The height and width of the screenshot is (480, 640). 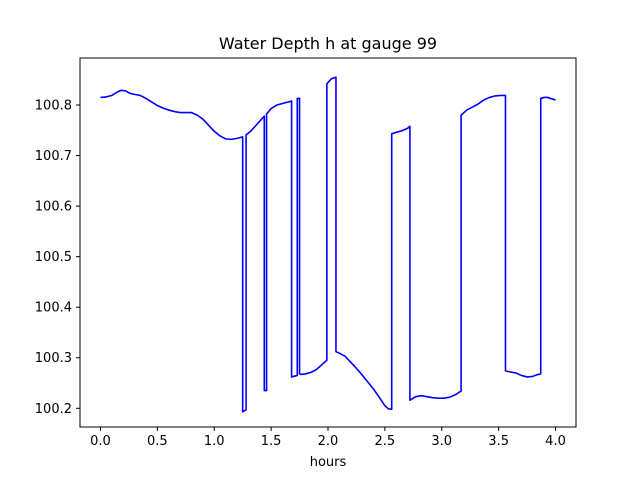 What do you see at coordinates (441, 441) in the screenshot?
I see `x-tick-label: 3.0` at bounding box center [441, 441].